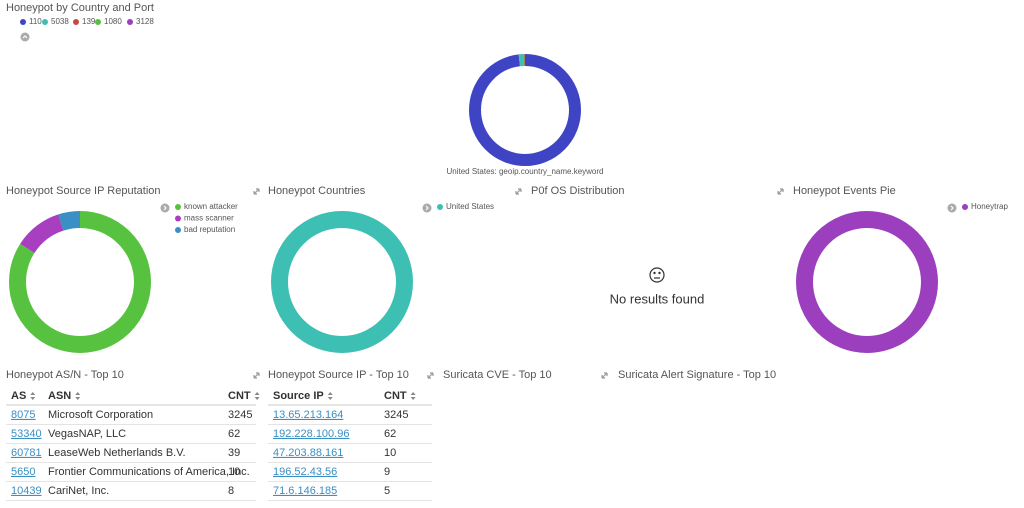 The height and width of the screenshot is (508, 1024). Describe the element at coordinates (149, 472) in the screenshot. I see `table-cell: Frontier Communications of America, Inc.` at that location.